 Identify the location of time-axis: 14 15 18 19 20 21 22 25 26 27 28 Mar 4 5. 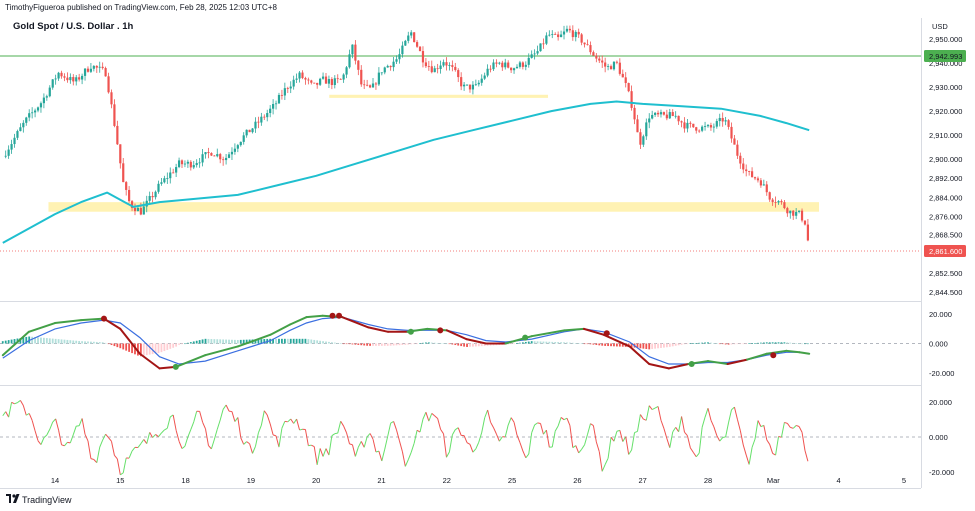
(478, 480).